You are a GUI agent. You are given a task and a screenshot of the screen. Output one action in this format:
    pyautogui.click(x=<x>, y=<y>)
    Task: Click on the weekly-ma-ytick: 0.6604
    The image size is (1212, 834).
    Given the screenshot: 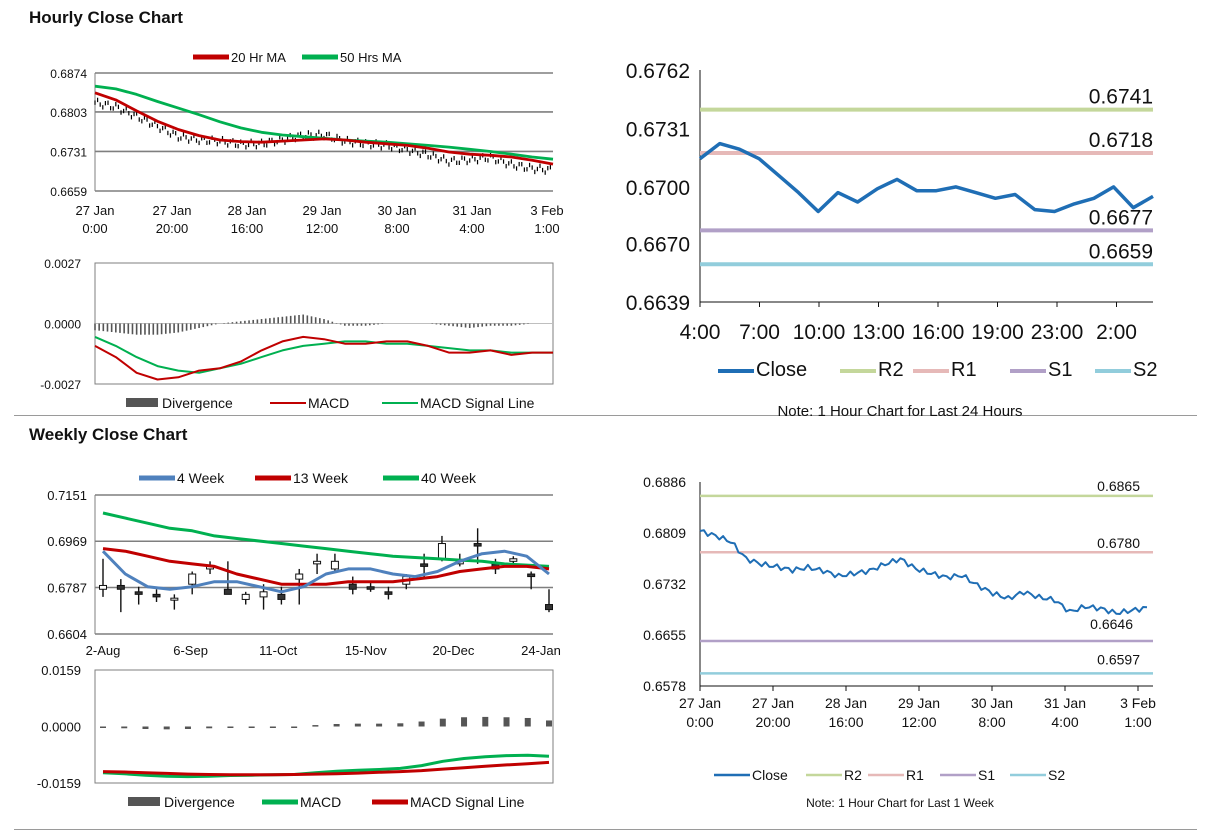 What is the action you would take?
    pyautogui.click(x=67, y=634)
    